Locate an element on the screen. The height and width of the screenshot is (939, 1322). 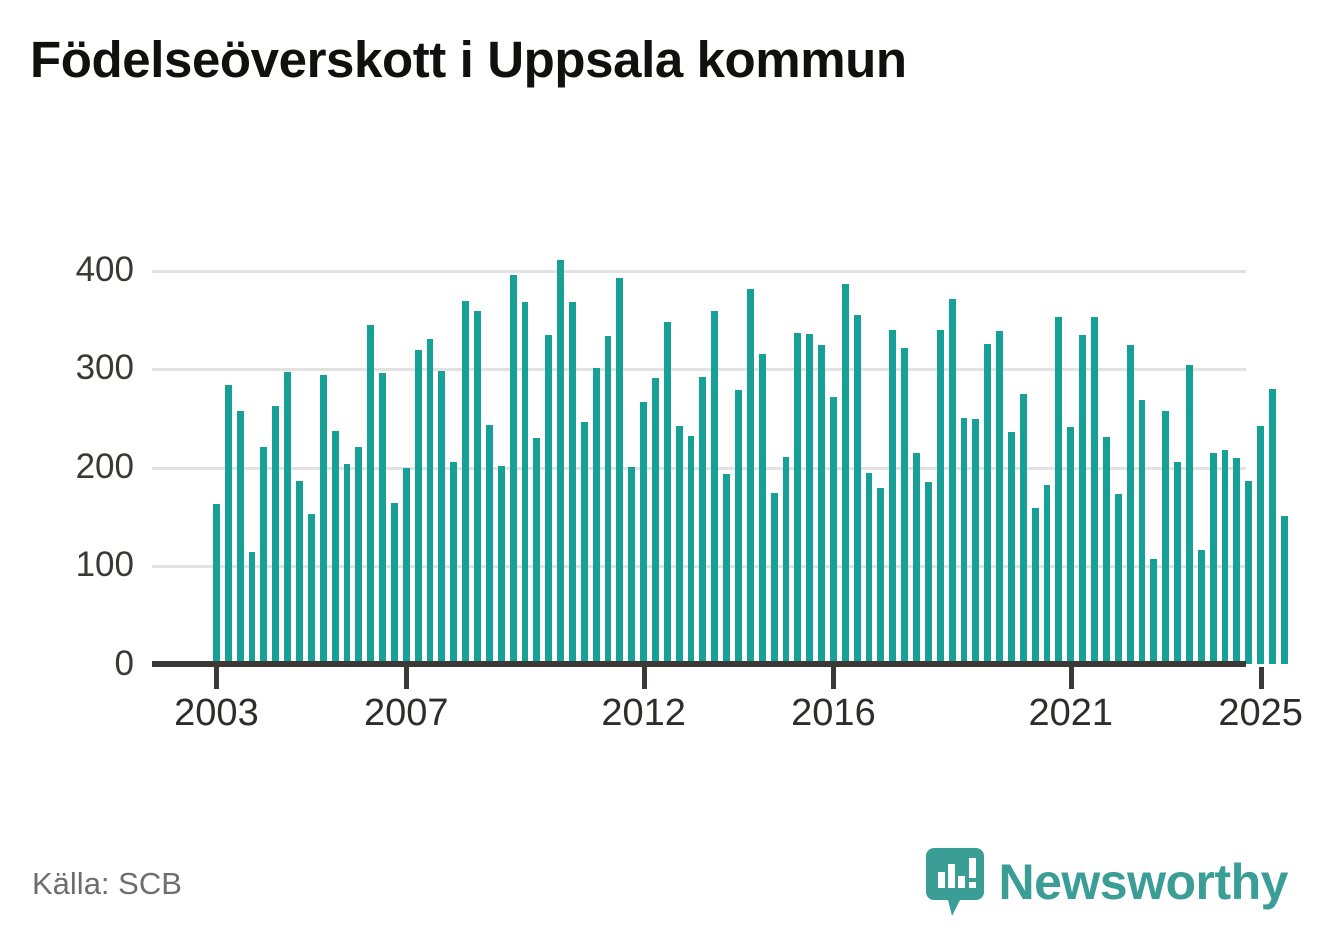
brand-logo: Newsworthy is located at coordinates (1107, 882).